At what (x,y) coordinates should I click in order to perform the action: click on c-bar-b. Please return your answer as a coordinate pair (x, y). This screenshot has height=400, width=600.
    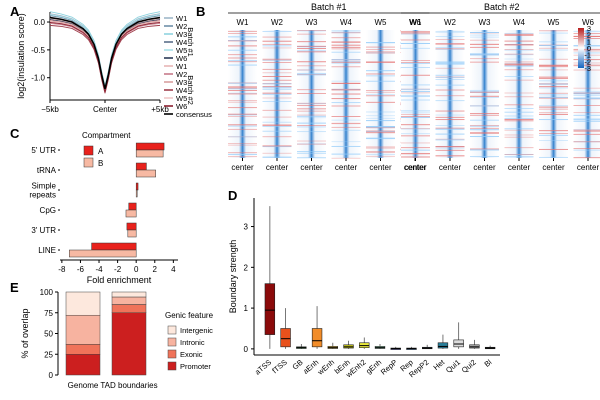
    Looking at the image, I should click on (145, 173).